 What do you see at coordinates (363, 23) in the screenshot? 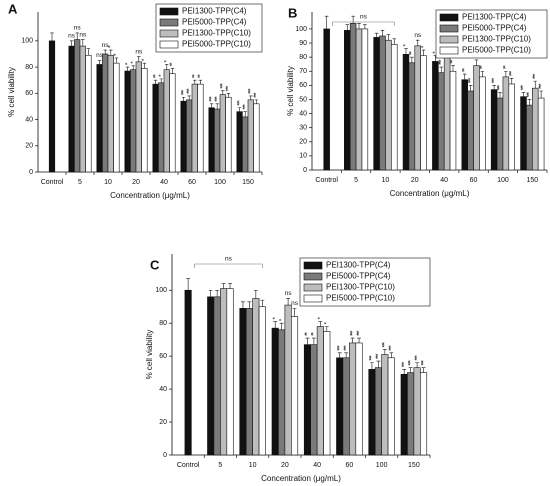
I see `bracket` at bounding box center [363, 23].